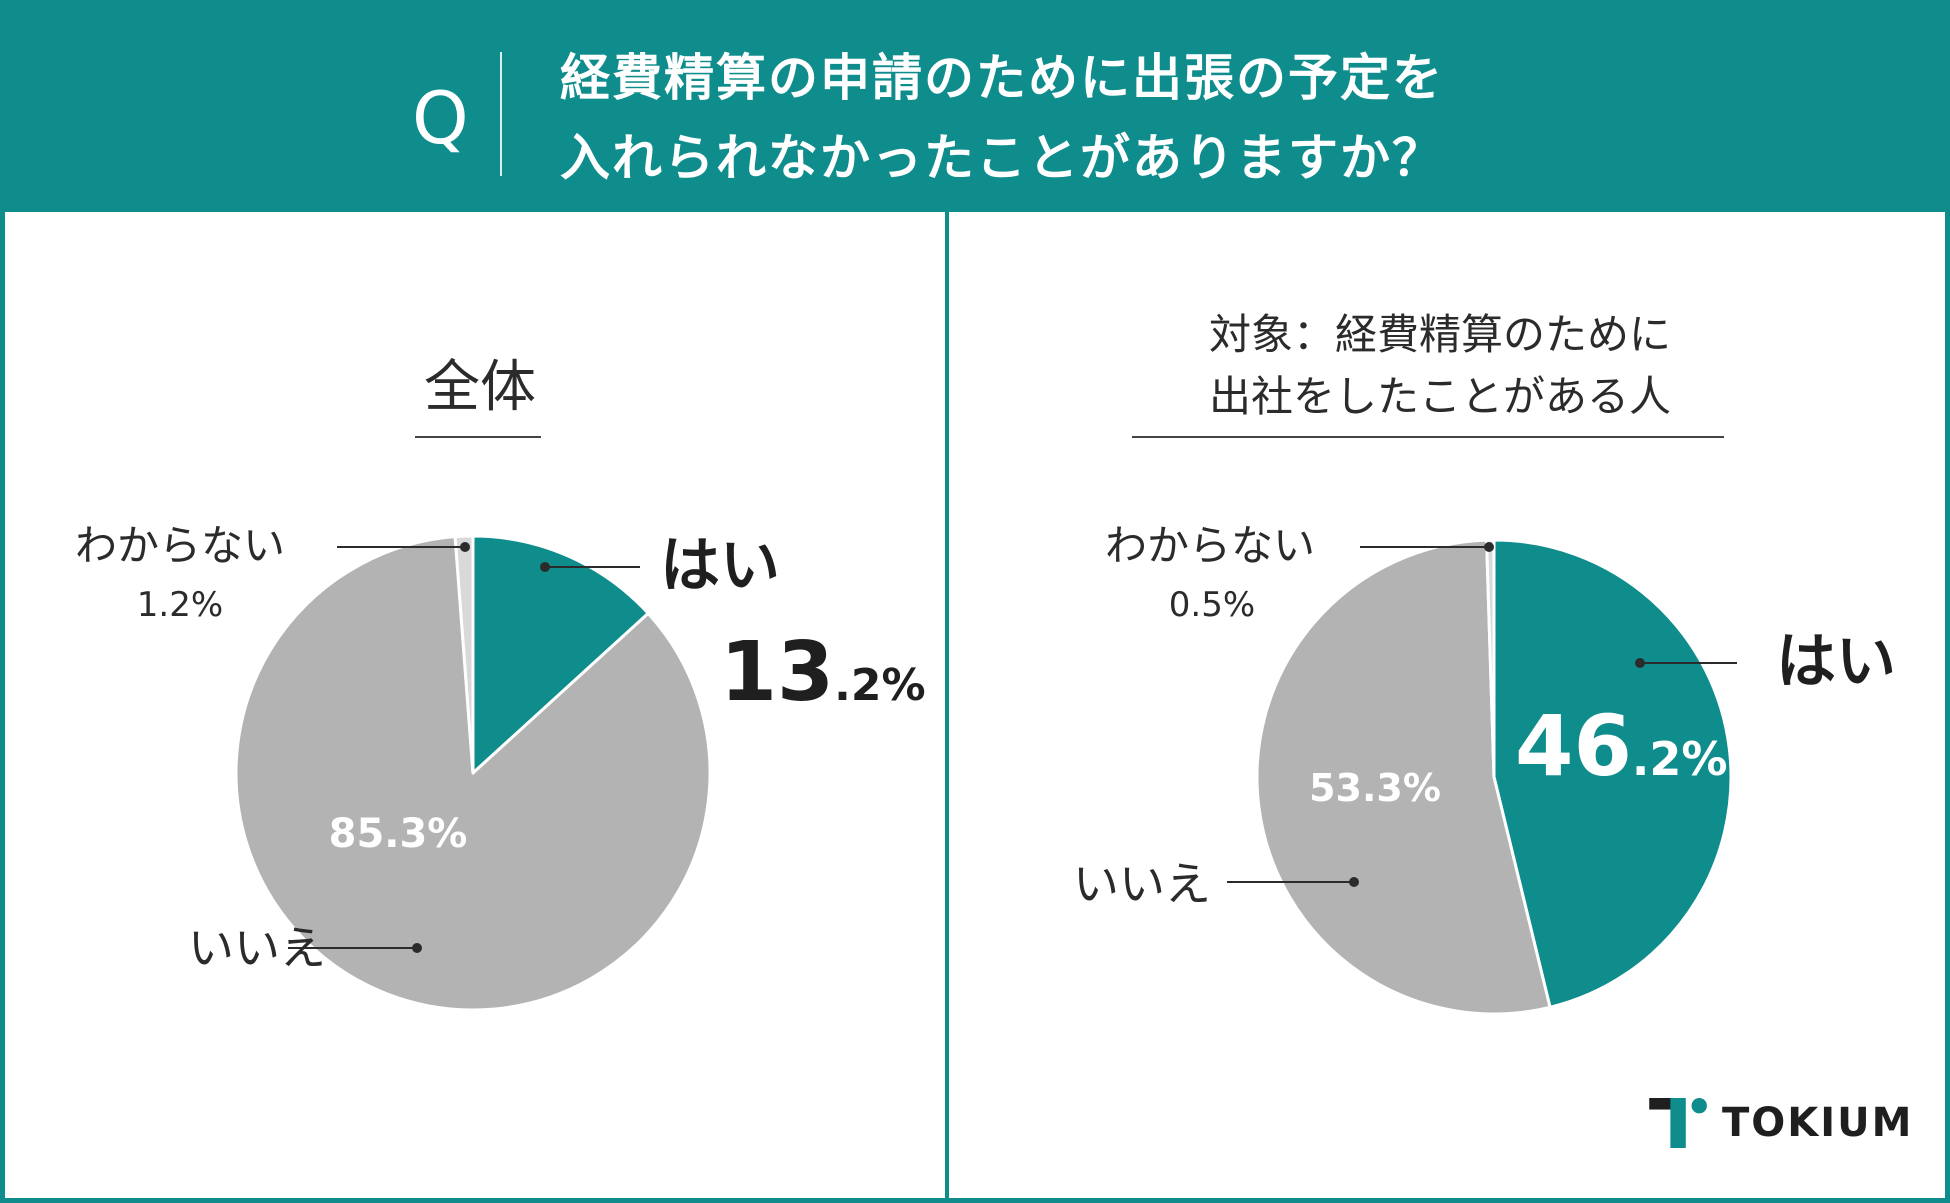 The height and width of the screenshot is (1203, 1950). What do you see at coordinates (257, 948) in the screenshot?
I see `left-no-label: いいえ` at bounding box center [257, 948].